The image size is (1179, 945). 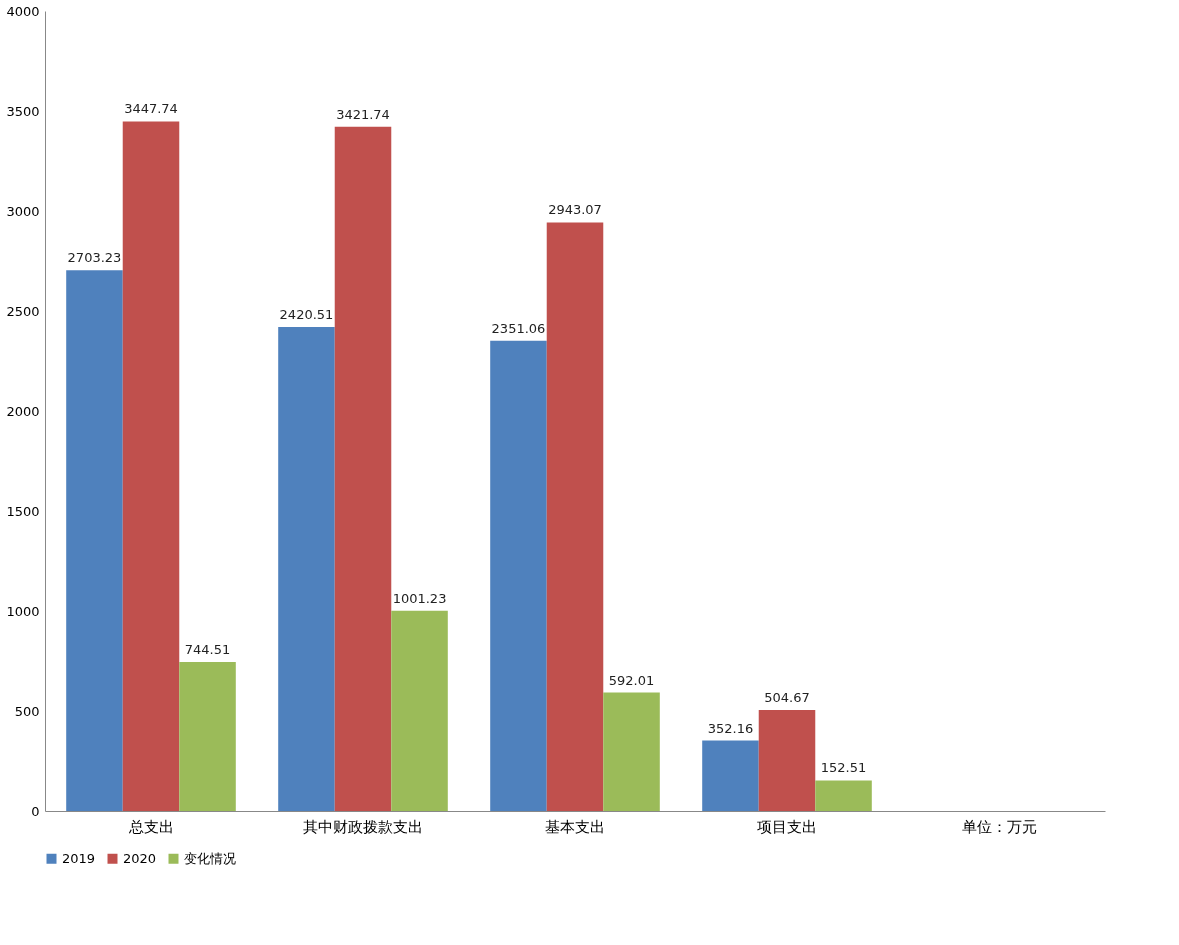 What do you see at coordinates (35, 811) in the screenshot?
I see `y-tick-label: 0` at bounding box center [35, 811].